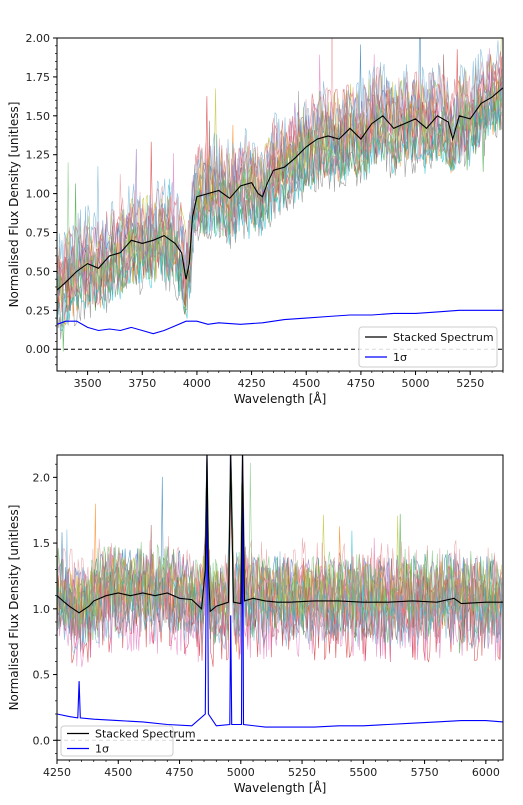 Image resolution: width=523 pixels, height=805 pixels. I want to click on y-tick-label: 2.00, so click(38, 38).